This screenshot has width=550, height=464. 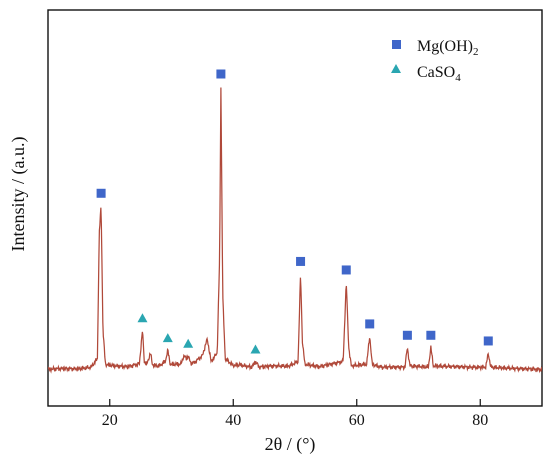 I want to click on x-tick-label-60: 60, so click(x=357, y=420).